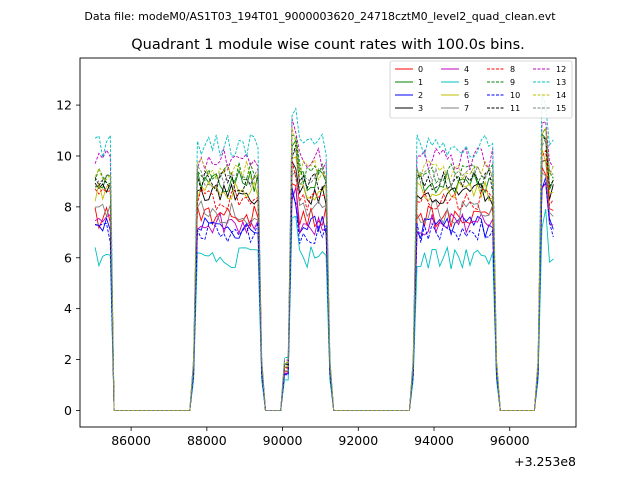 The image size is (640, 480). I want to click on legend-label: 13, so click(561, 82).